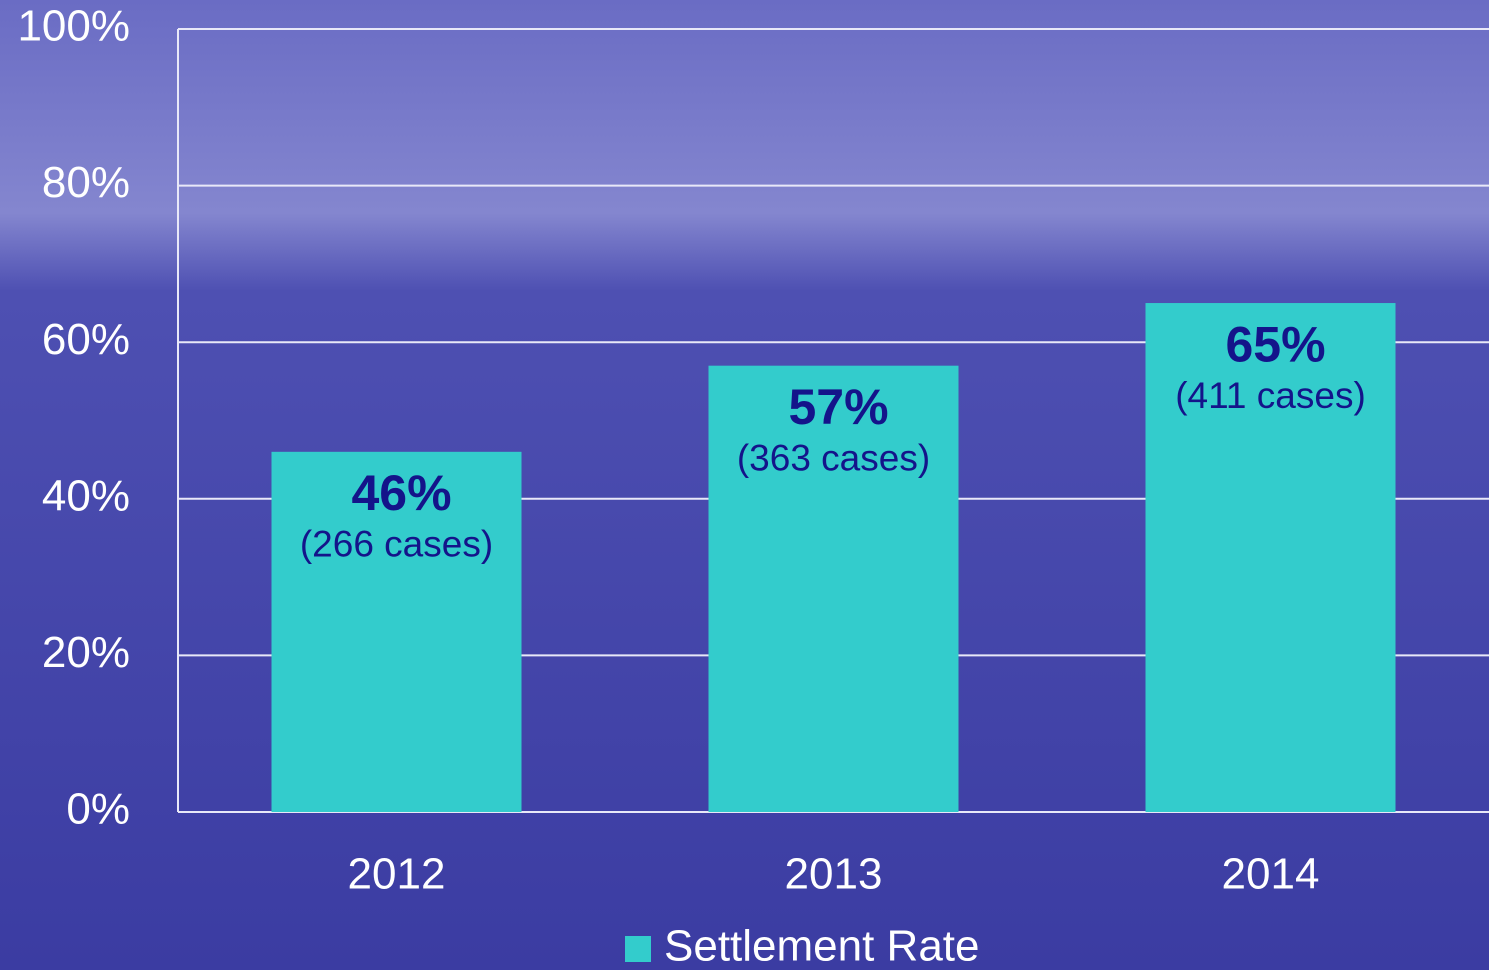 The image size is (1489, 970). I want to click on x-tick-label: 2012, so click(397, 874).